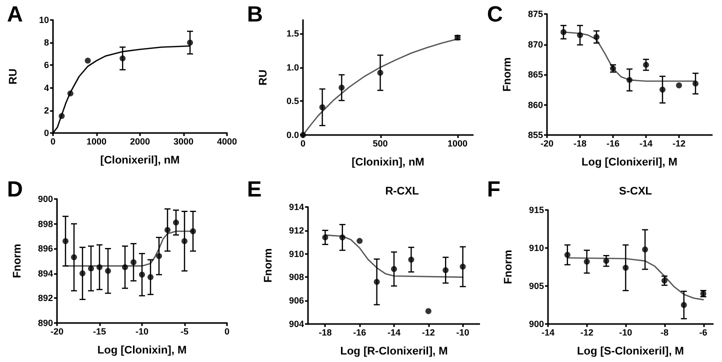 The width and height of the screenshot is (722, 362). What do you see at coordinates (635, 192) in the screenshot?
I see `chart-subtitle: S-CXL` at bounding box center [635, 192].